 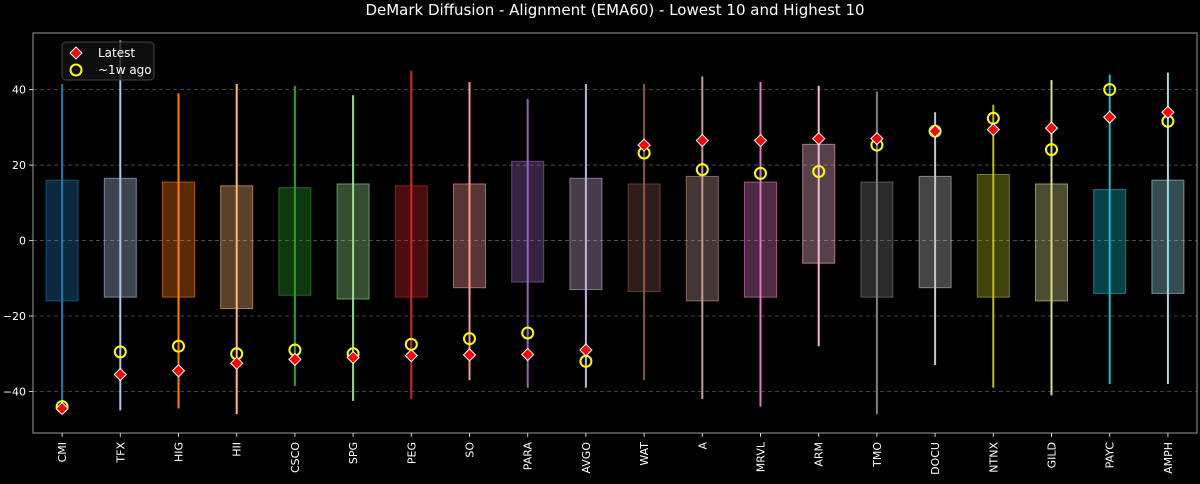 I want to click on y-tick-label: −20, so click(x=14, y=316).